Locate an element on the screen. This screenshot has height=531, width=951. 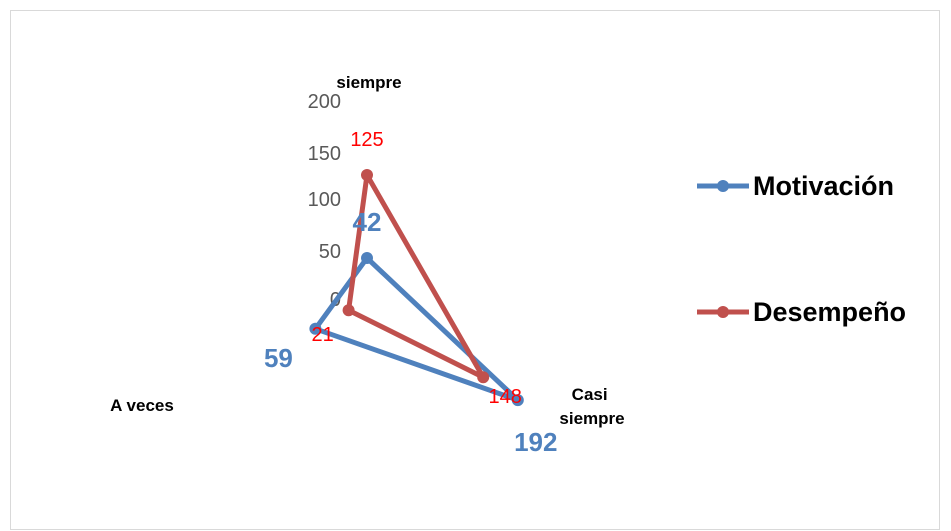
data-label: 59 is located at coordinates (278, 358).